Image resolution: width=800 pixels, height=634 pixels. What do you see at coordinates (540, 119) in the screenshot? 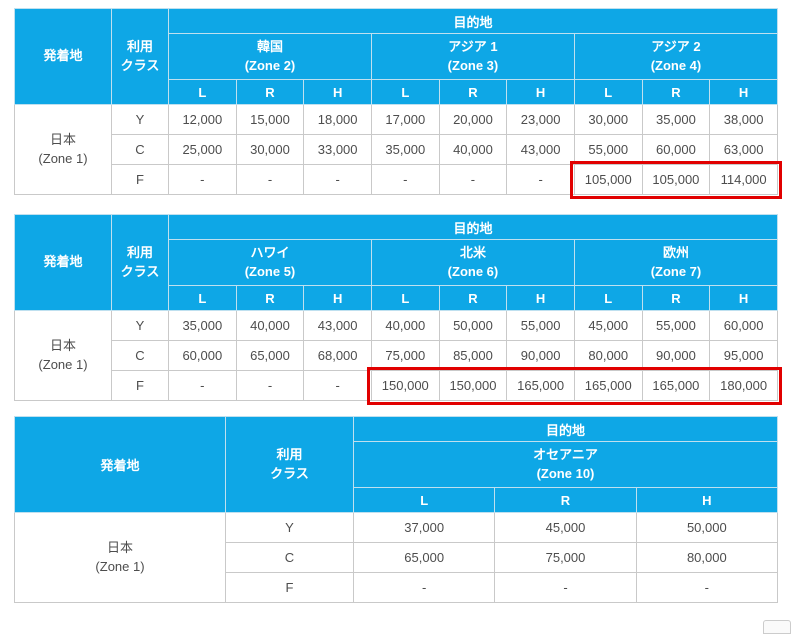
I see `fare-cell: 23,000` at bounding box center [540, 119].